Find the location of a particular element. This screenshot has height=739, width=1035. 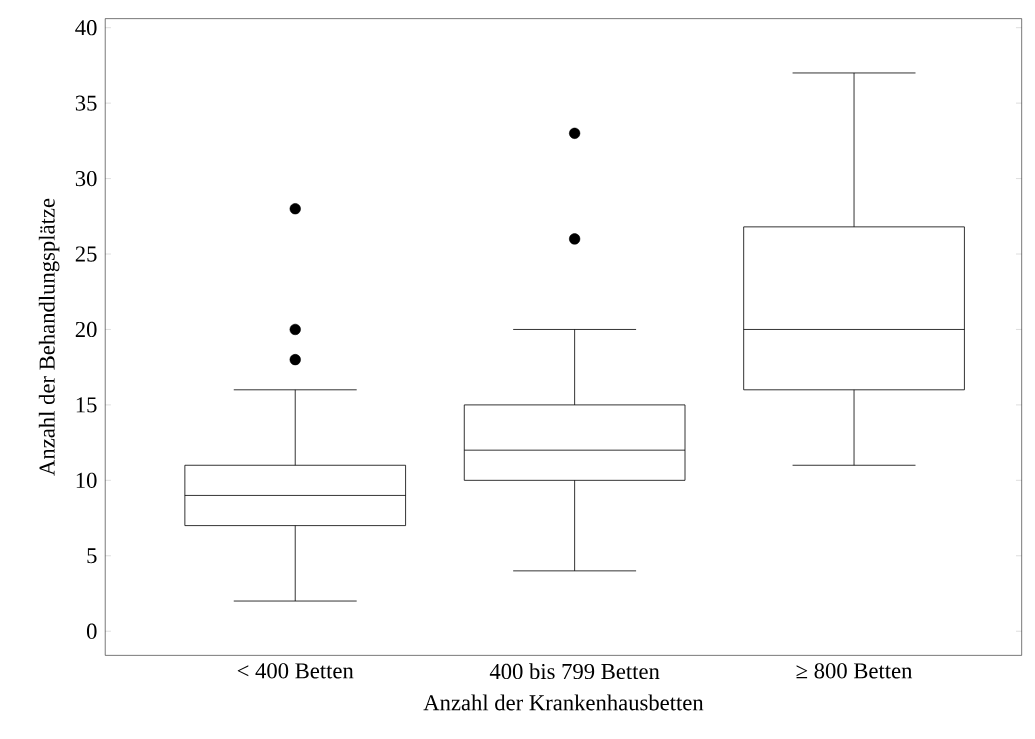

y-tick-label: 20 is located at coordinates (86, 329).